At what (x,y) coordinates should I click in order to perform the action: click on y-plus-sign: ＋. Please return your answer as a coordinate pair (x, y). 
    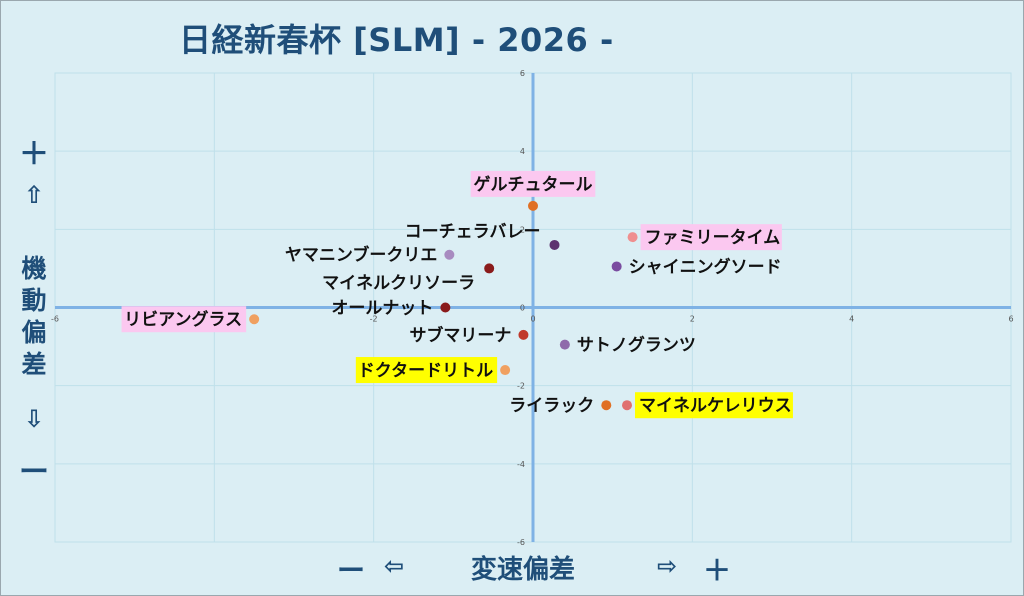
    Looking at the image, I should click on (34, 154).